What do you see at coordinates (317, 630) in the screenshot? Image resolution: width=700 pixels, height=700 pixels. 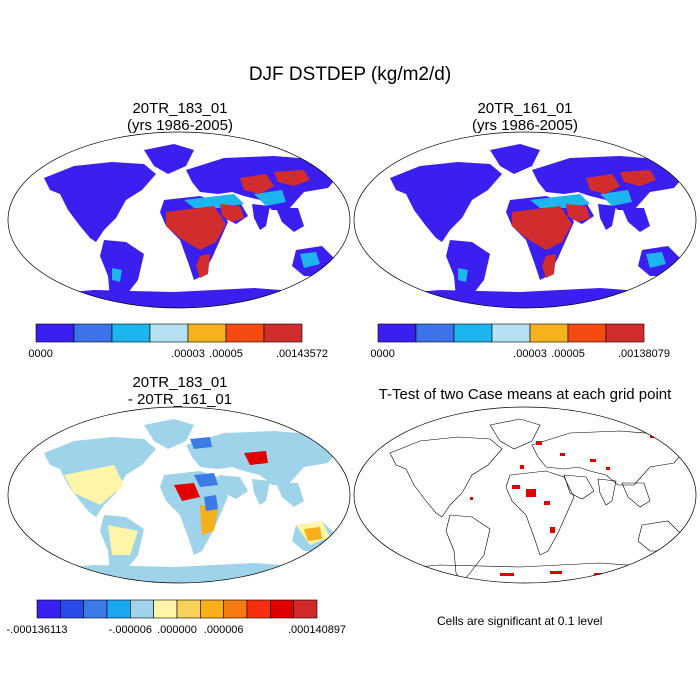 I see `colorbar-label: .000140897` at bounding box center [317, 630].